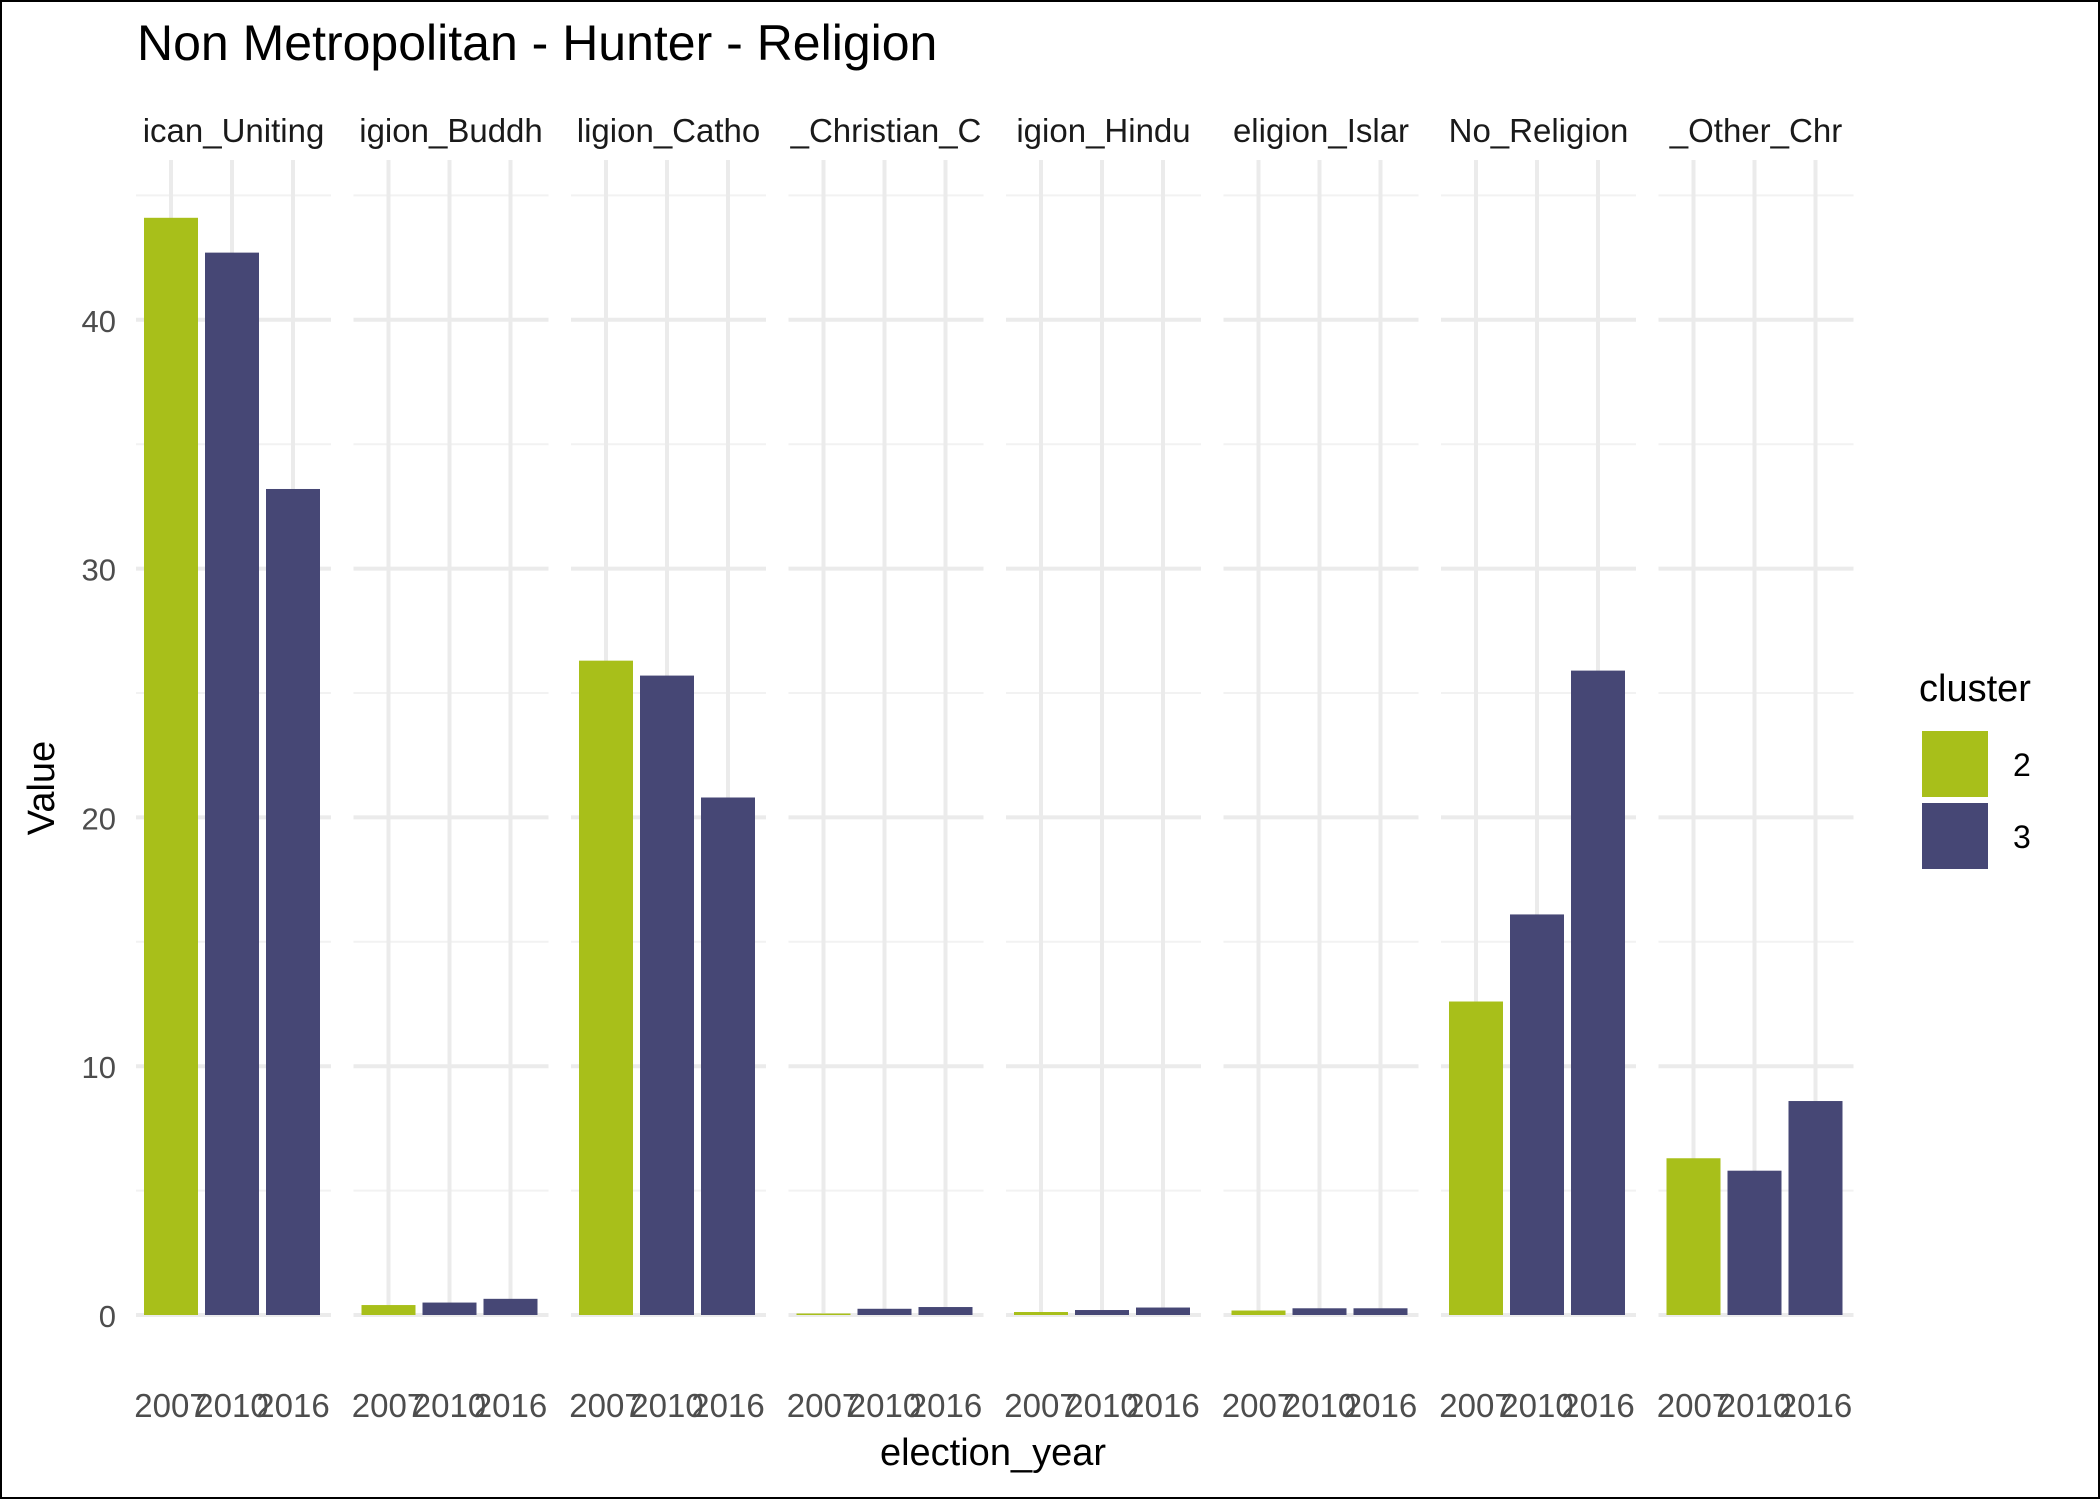  I want to click on facet-strip-label: igion_Buddh, so click(451, 130).